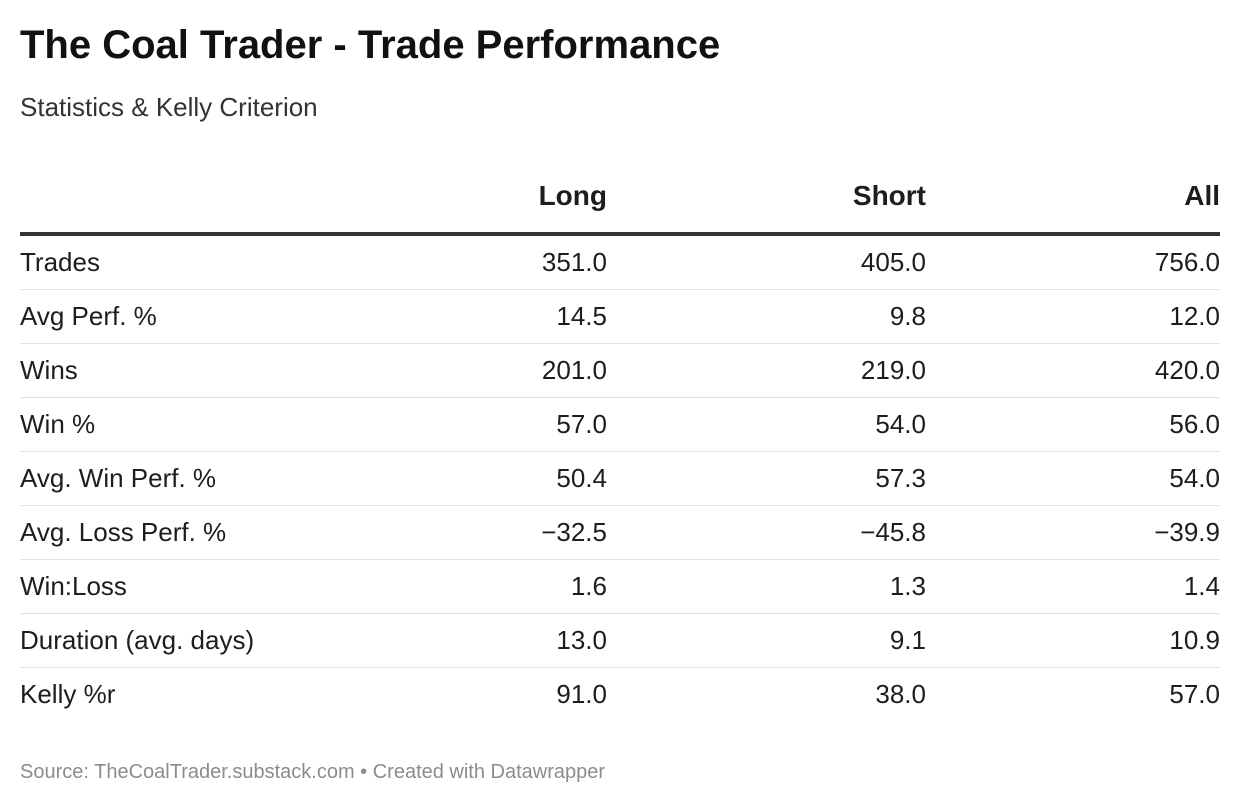 This screenshot has height=806, width=1240. I want to click on header-row: Long Short All, so click(620, 198).